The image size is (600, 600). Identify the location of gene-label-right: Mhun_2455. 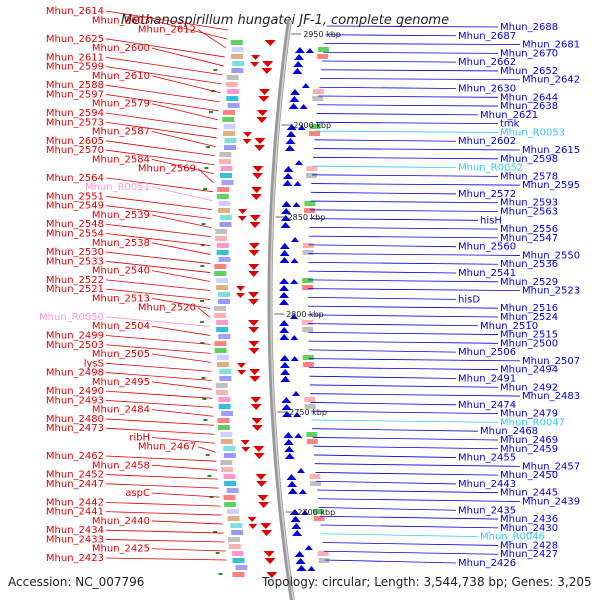
(487, 458).